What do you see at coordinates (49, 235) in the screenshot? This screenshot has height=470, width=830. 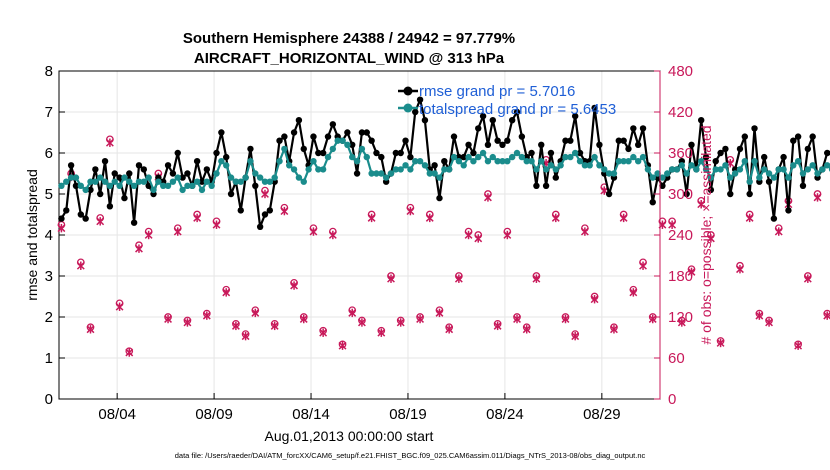 I see `y-tick-label: 4` at bounding box center [49, 235].